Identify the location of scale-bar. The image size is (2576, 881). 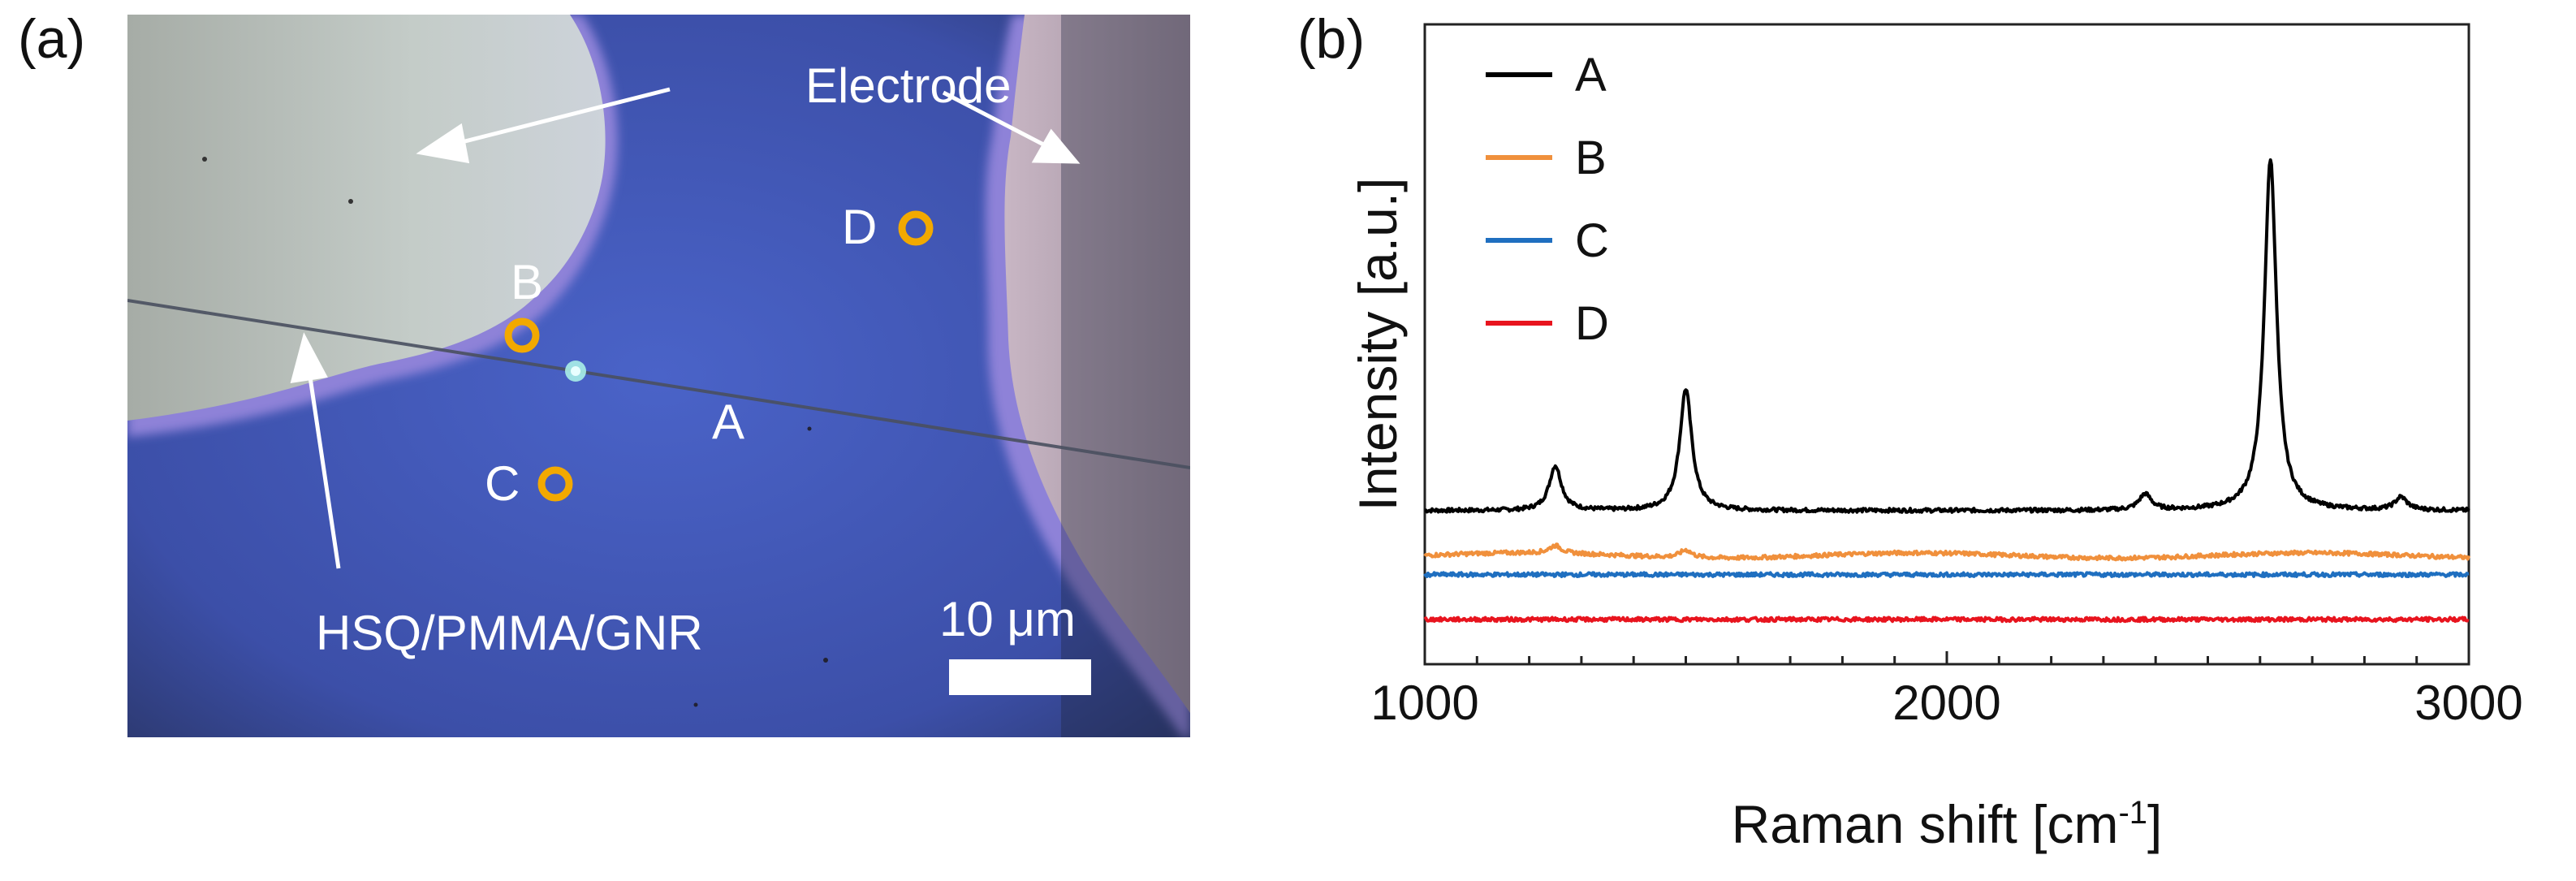
(1020, 677).